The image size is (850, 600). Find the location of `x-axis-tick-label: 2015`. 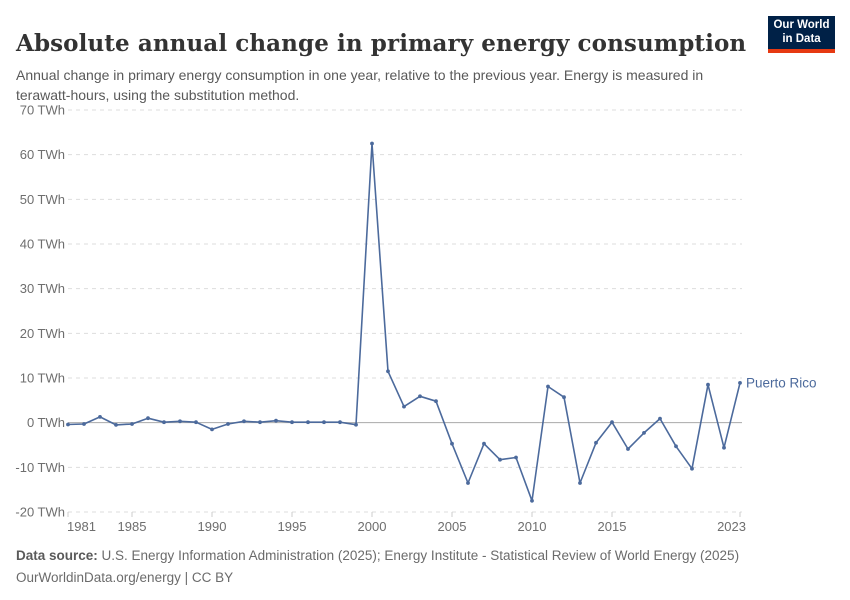

x-axis-tick-label: 2015 is located at coordinates (612, 526).